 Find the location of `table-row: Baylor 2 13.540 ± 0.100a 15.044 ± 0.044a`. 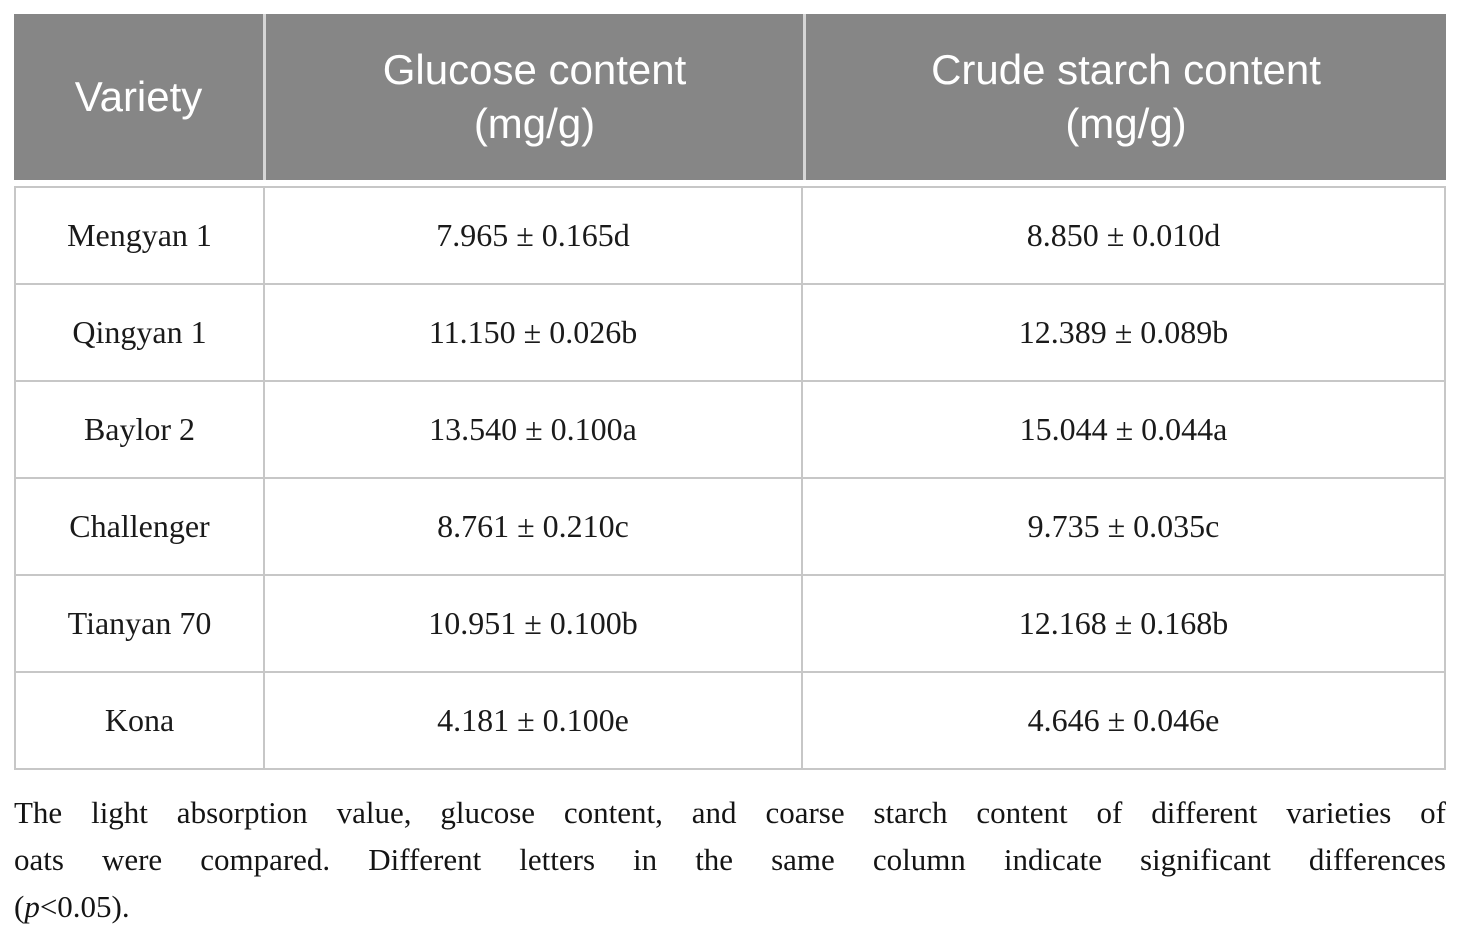

table-row: Baylor 2 13.540 ± 0.100a 15.044 ± 0.044a is located at coordinates (730, 428).